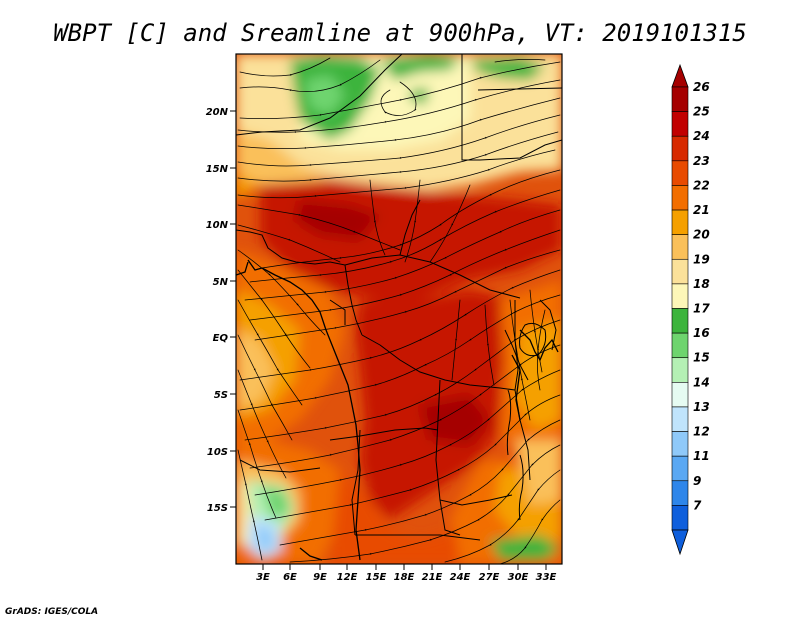 Image resolution: width=800 pixels, height=618 pixels. What do you see at coordinates (701, 210) in the screenshot?
I see `colorbar-label: 21` at bounding box center [701, 210].